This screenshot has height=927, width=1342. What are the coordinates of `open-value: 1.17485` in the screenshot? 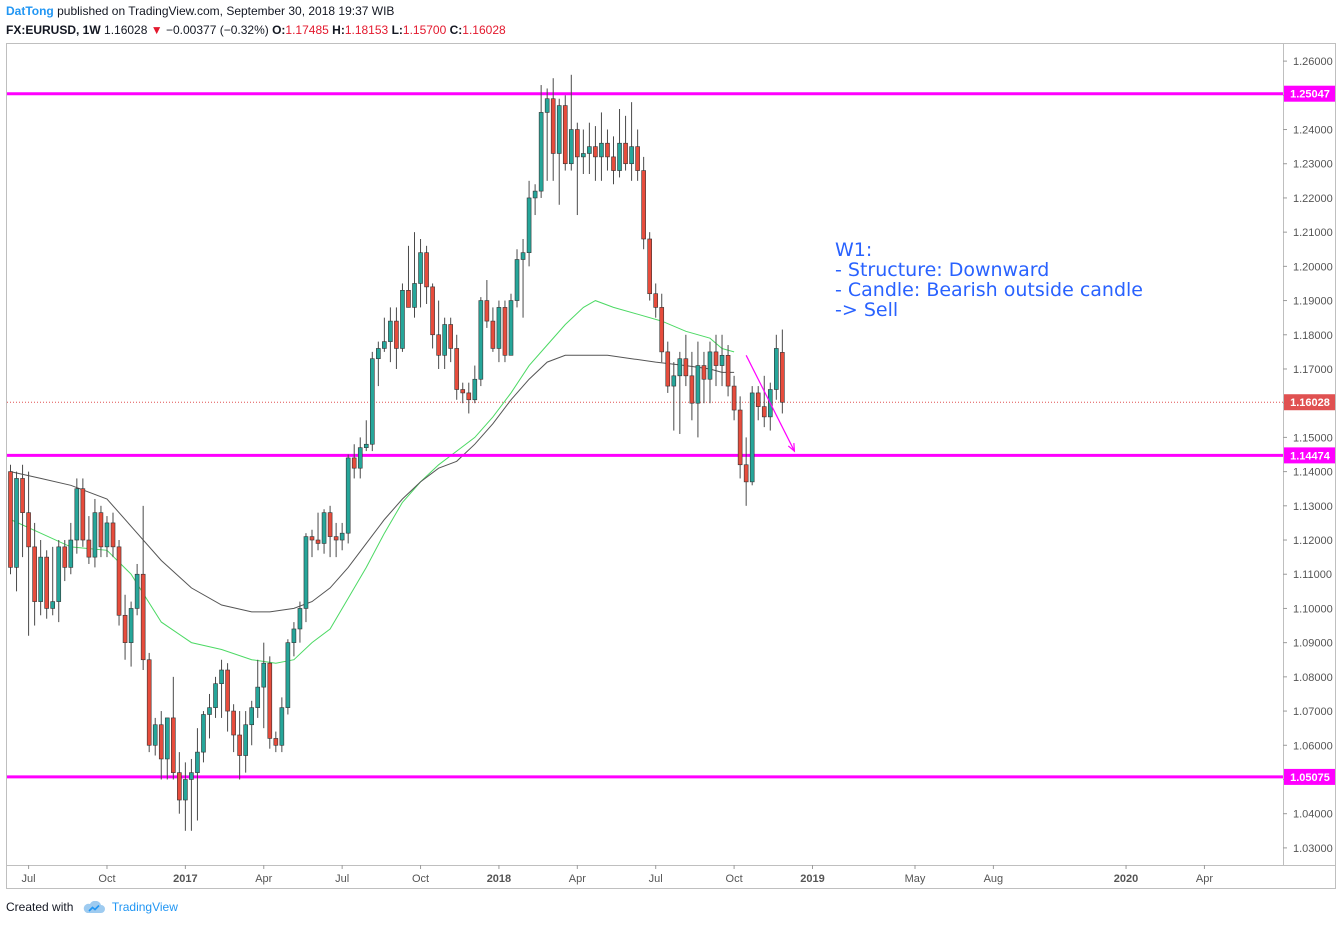 It's located at (307, 30).